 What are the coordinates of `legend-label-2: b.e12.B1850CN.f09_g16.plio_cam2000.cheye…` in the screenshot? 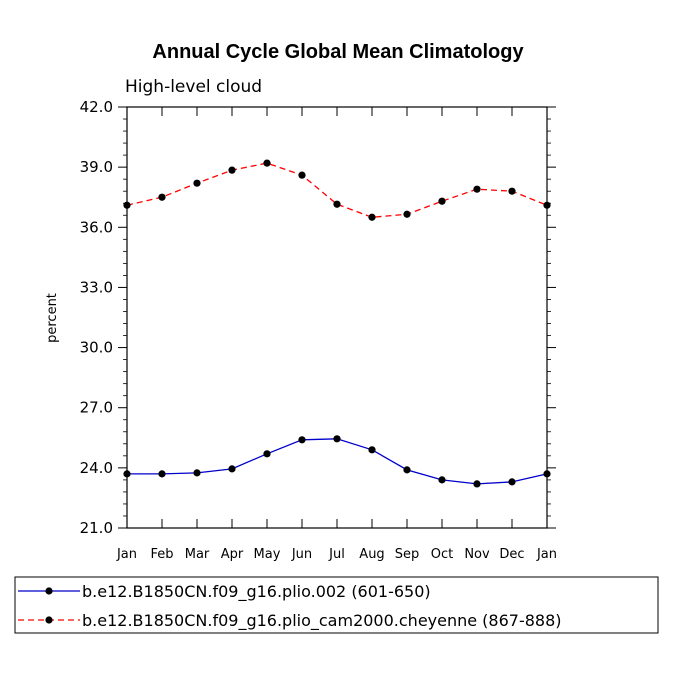 It's located at (322, 621).